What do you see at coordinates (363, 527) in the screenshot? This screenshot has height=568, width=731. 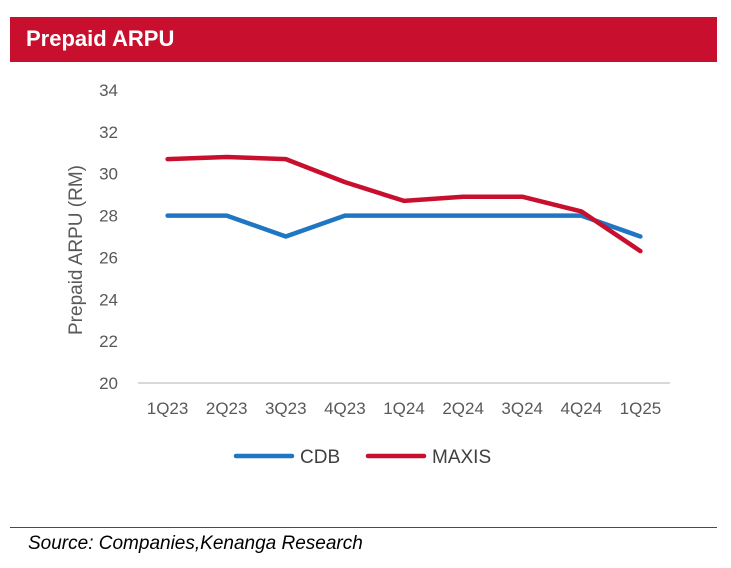 I see `footer-divider` at bounding box center [363, 527].